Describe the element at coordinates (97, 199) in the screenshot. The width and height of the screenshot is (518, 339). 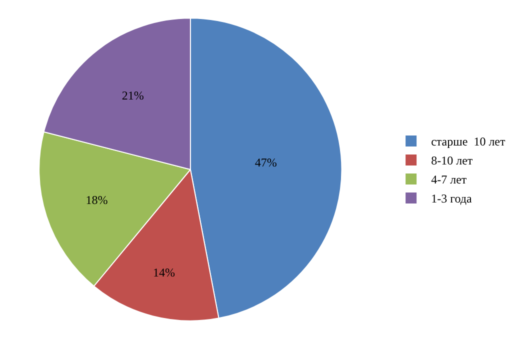
I see `data-label: 18%` at that location.